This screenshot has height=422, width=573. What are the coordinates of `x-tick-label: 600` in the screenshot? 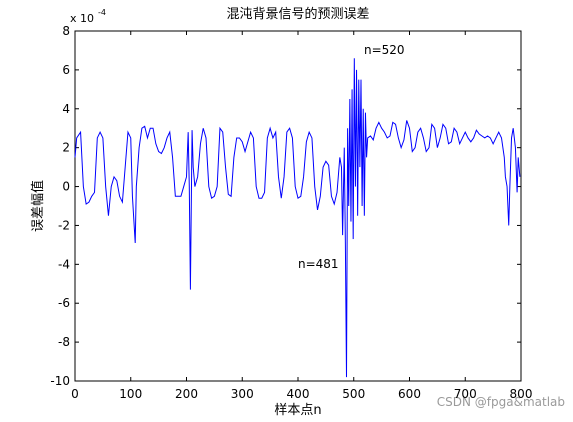 It's located at (409, 394).